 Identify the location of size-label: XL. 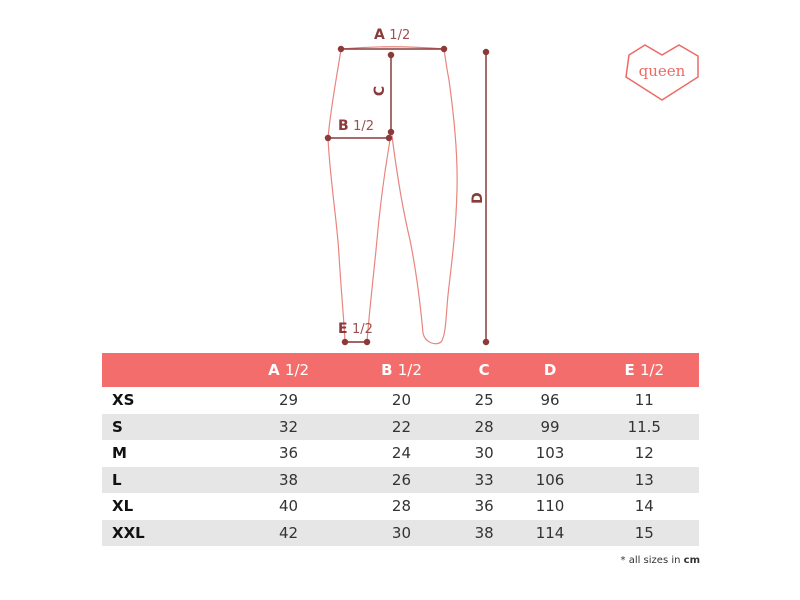
(123, 506).